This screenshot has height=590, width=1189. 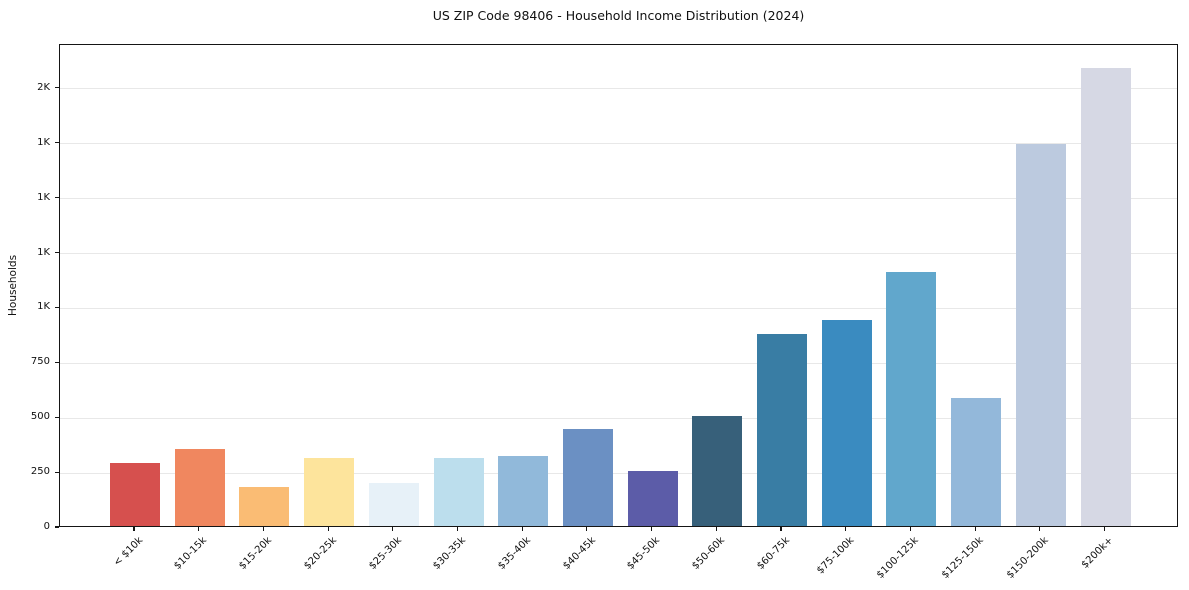 I want to click on x-tick-label: $60-75k, so click(x=773, y=553).